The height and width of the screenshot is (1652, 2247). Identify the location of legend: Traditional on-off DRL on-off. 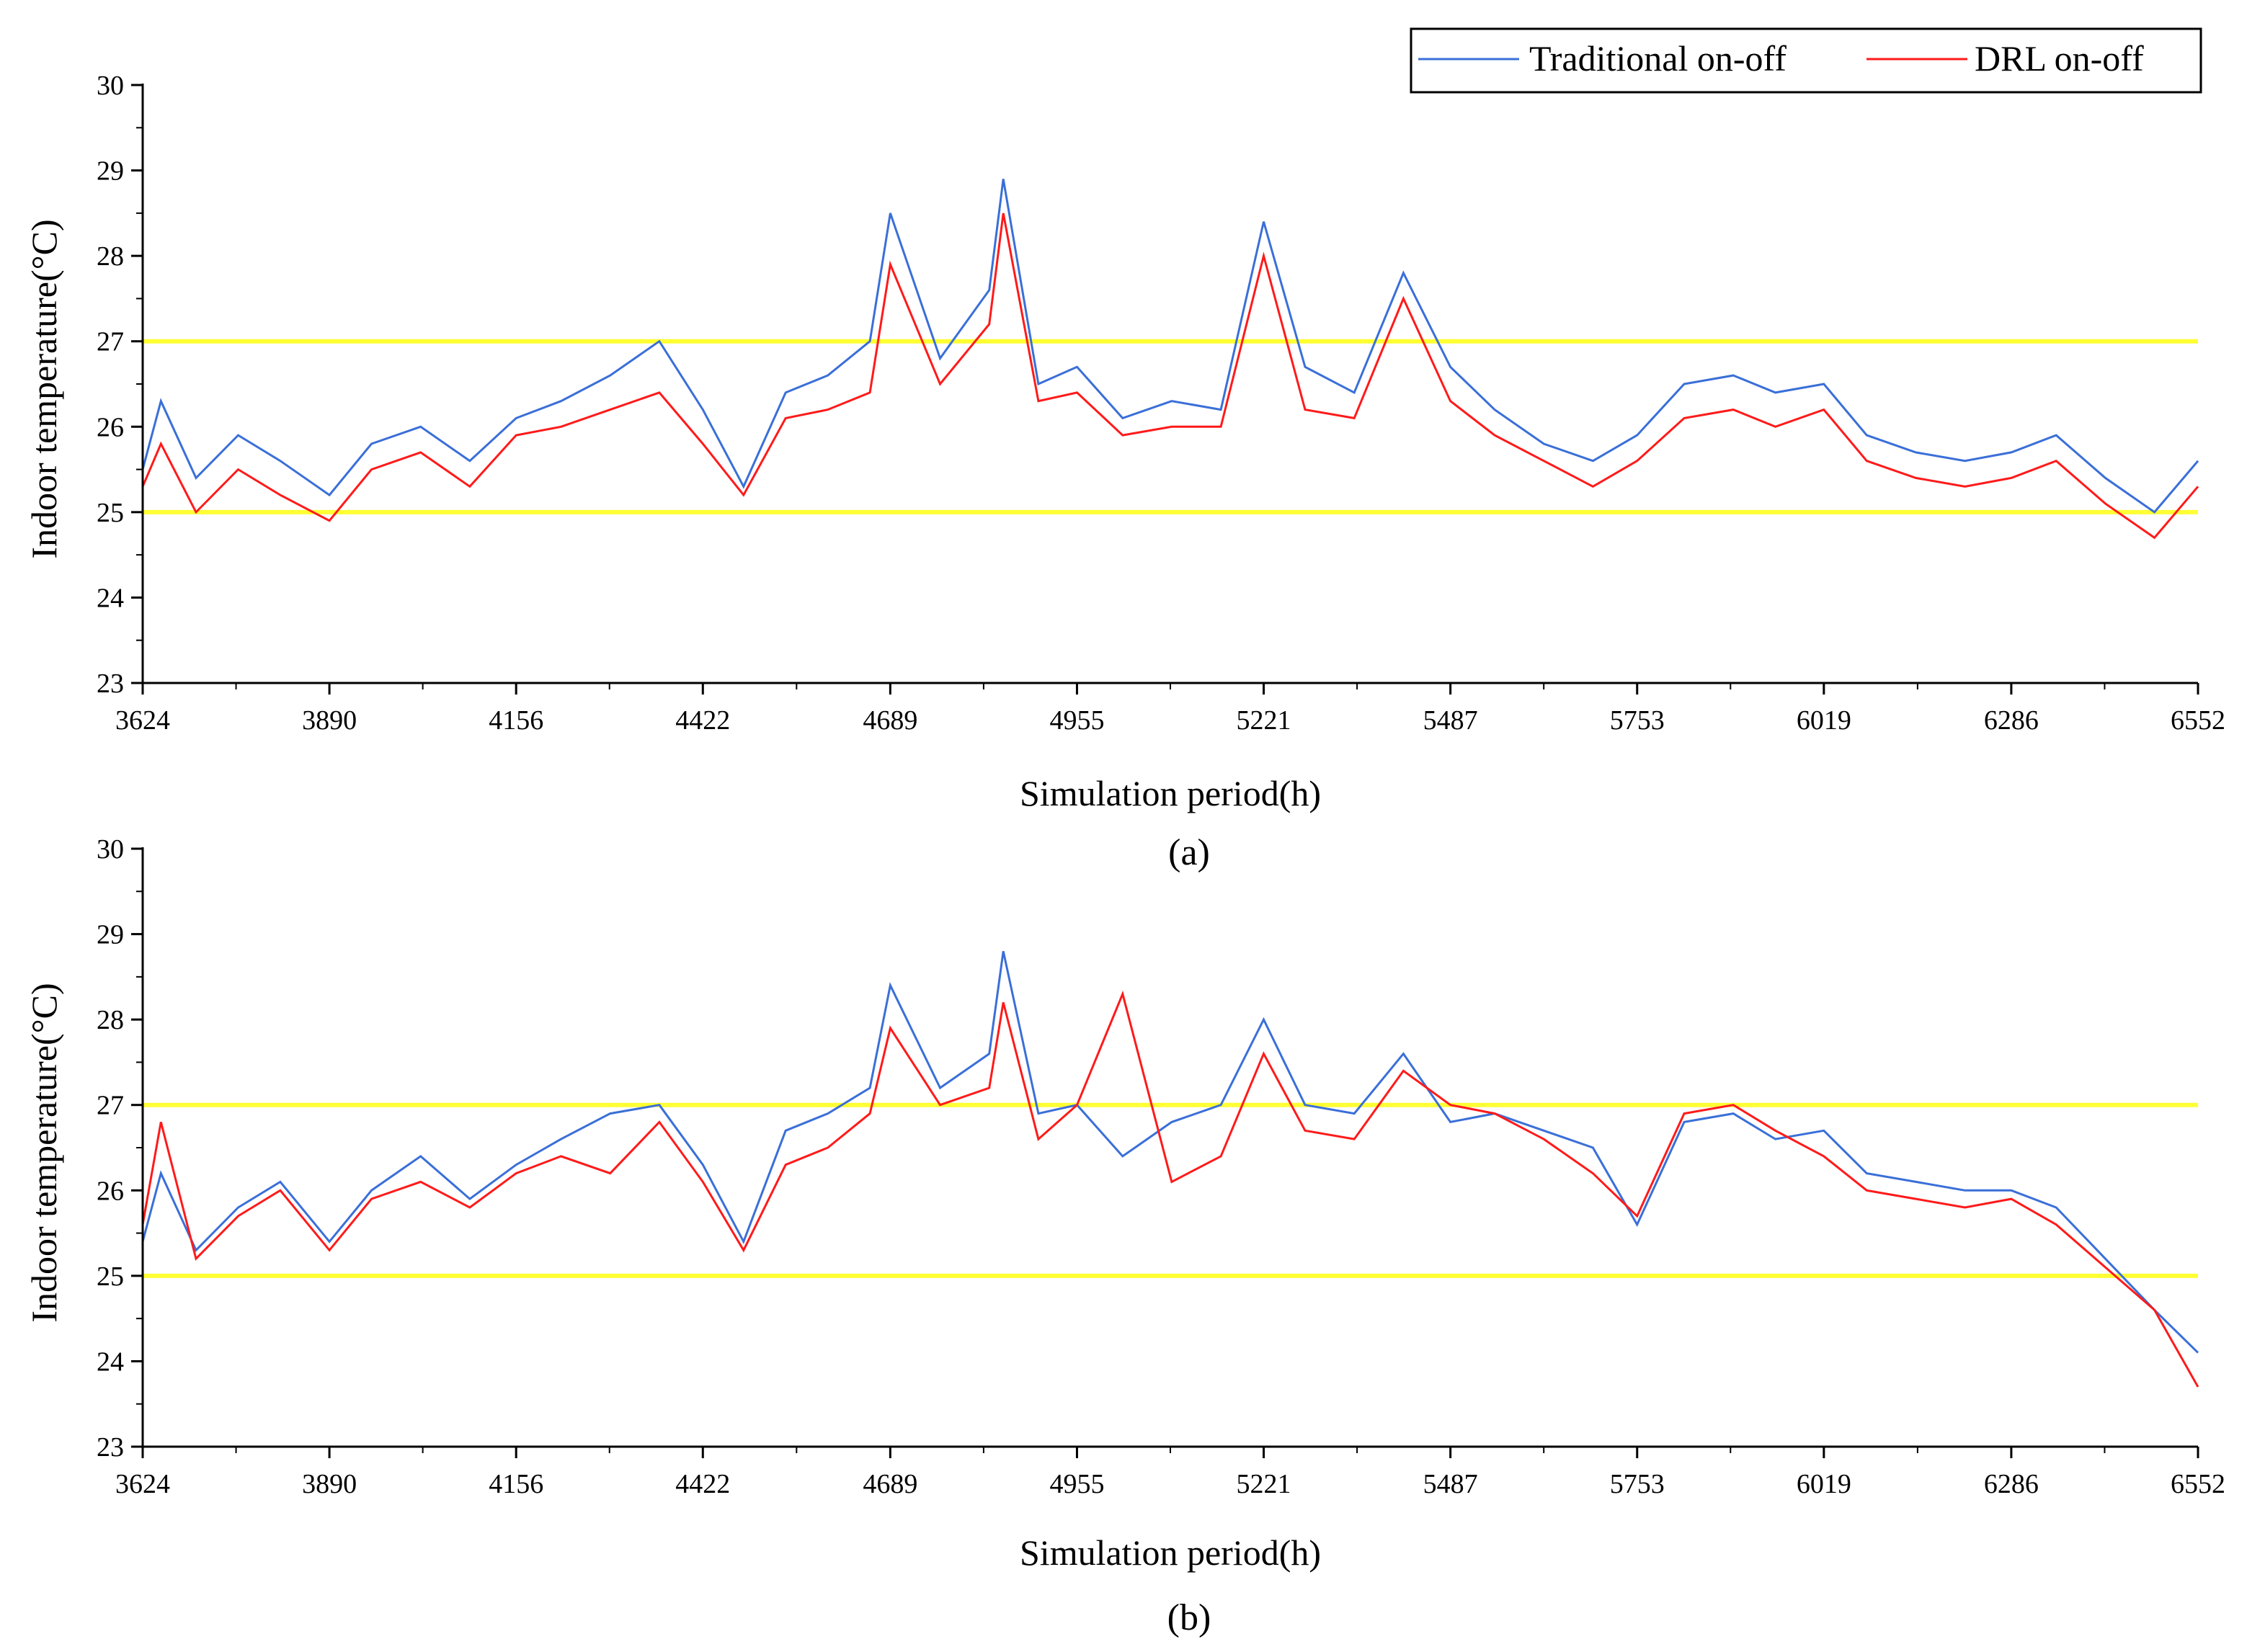
(1806, 60).